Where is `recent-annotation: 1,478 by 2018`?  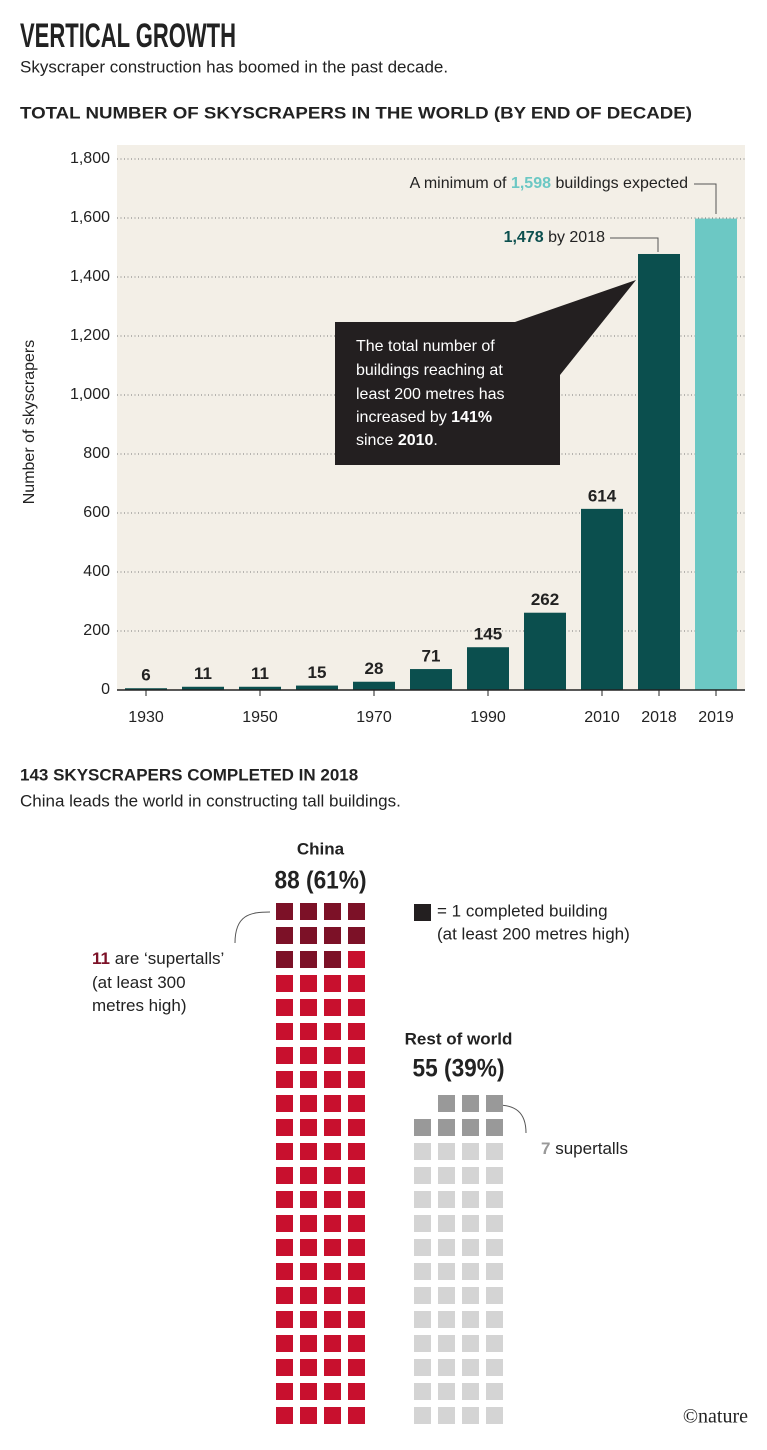
recent-annotation: 1,478 by 2018 is located at coordinates (555, 237).